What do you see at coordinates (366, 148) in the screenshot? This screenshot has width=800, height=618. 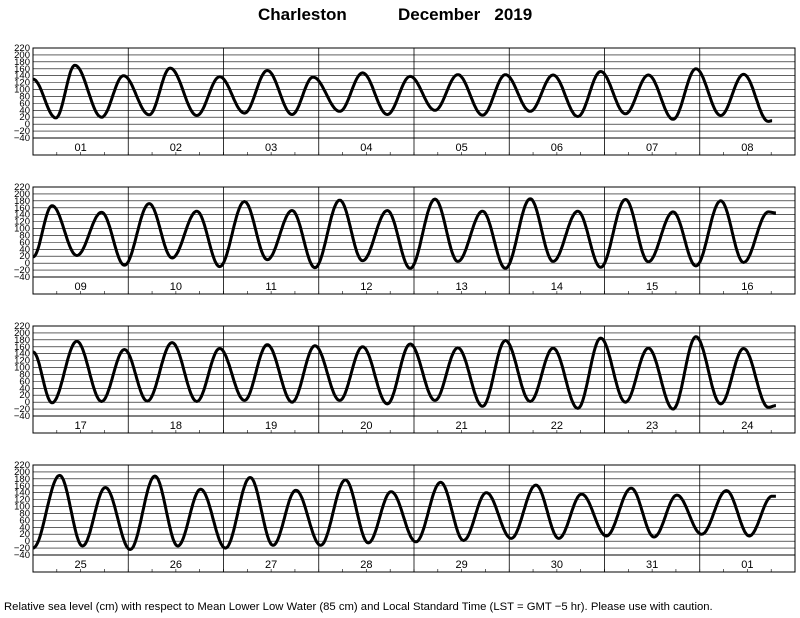 I see `day-label: 04` at bounding box center [366, 148].